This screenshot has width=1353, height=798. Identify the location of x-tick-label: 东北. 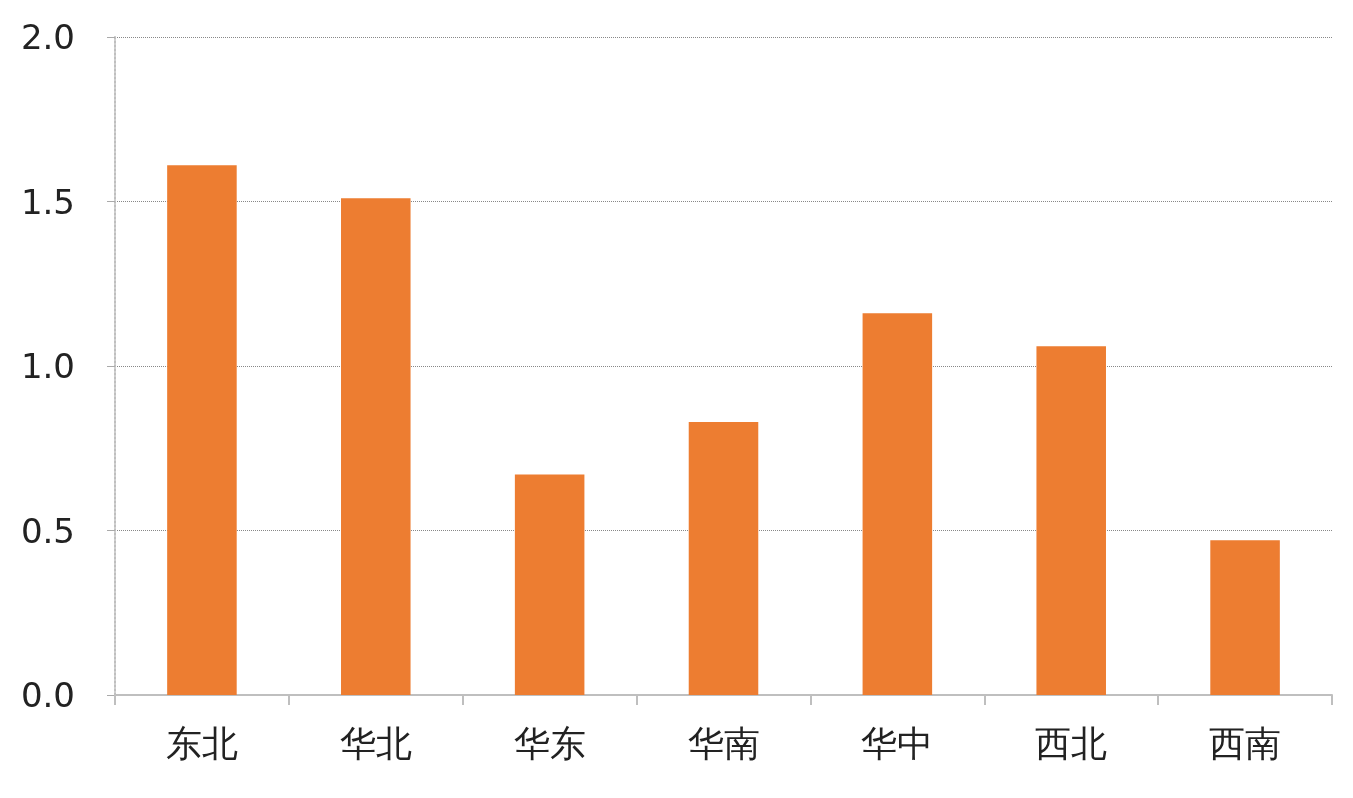
(201, 743).